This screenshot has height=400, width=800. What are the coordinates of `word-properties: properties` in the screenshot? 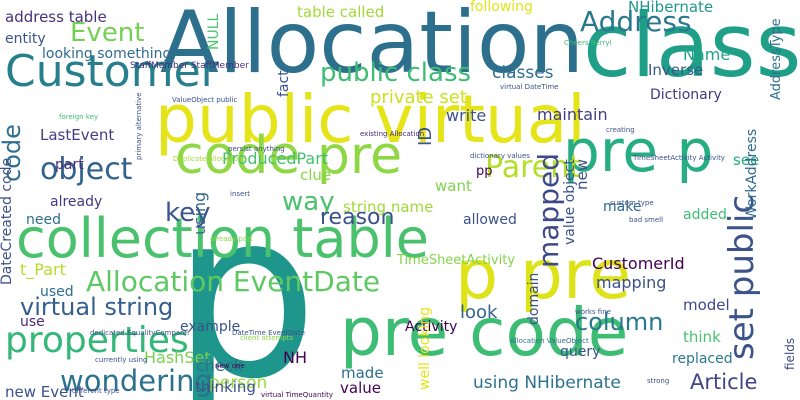 It's located at (97, 340).